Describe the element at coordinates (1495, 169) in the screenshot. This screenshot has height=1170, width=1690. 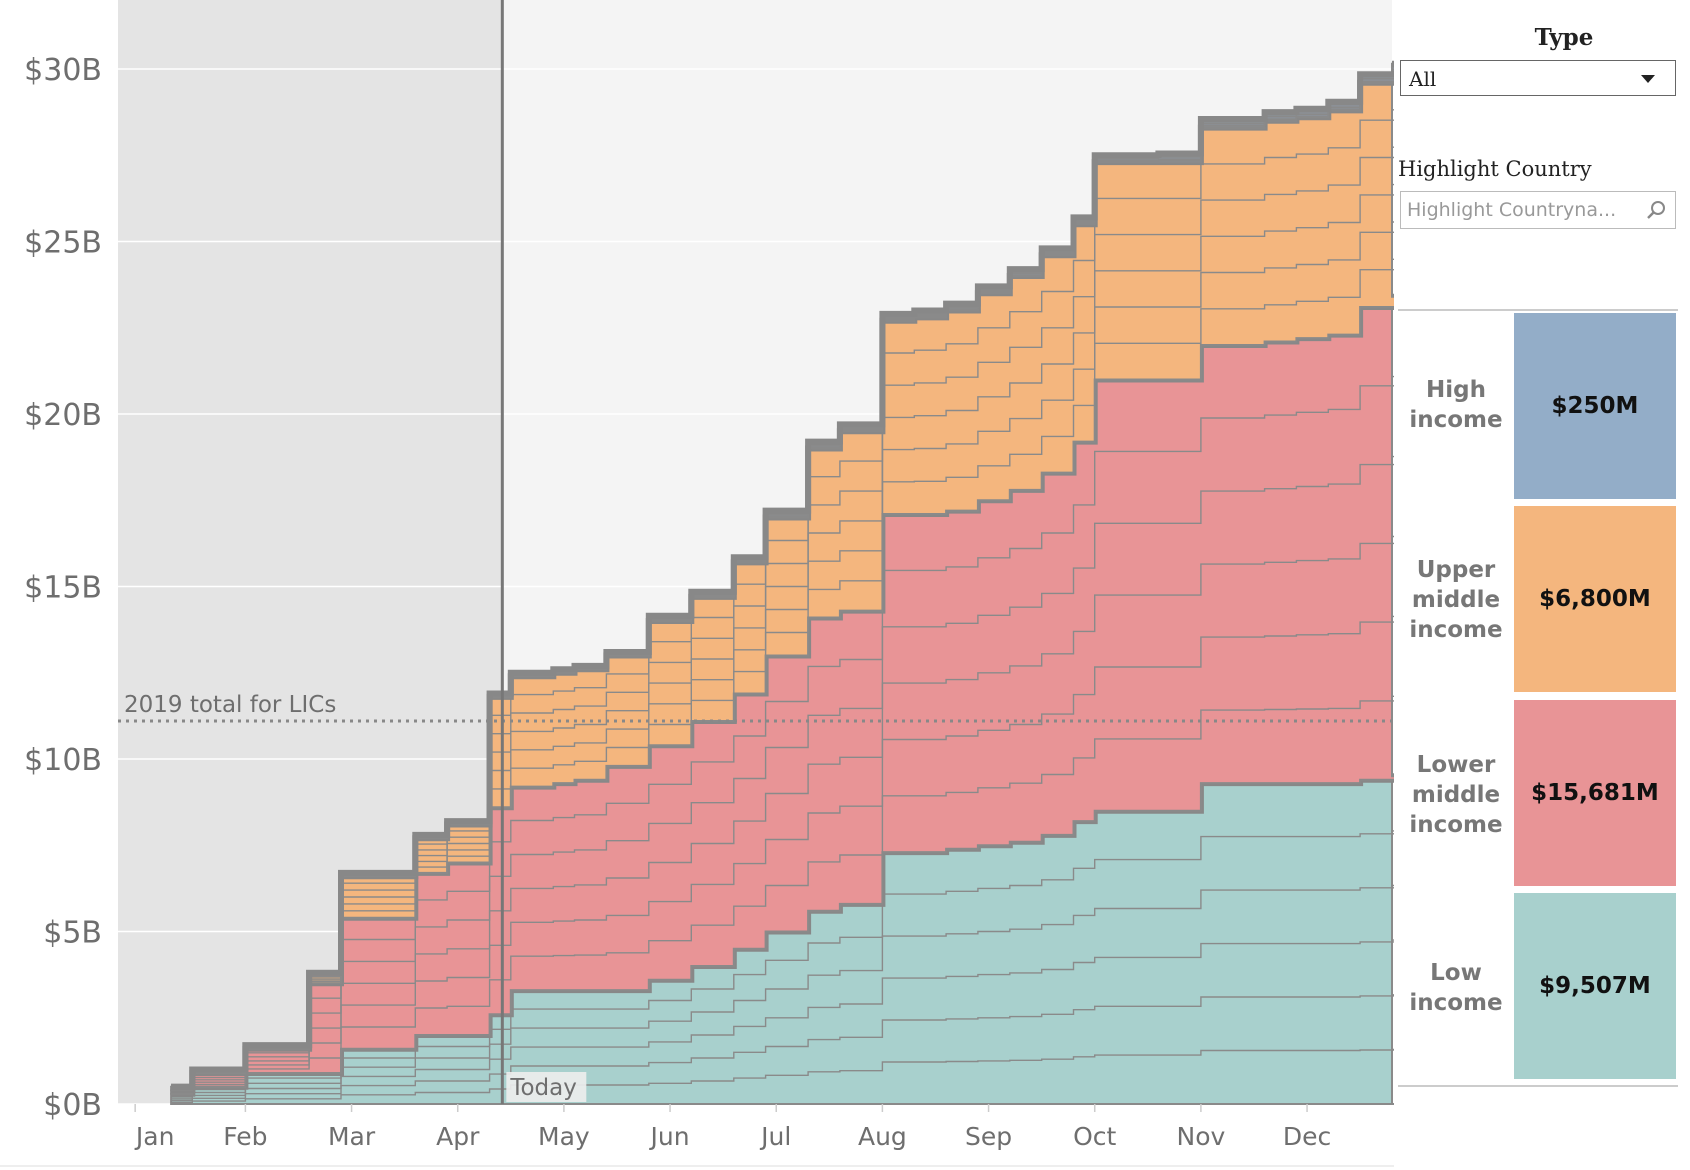
I see `highlight-country-label: Highlight Country` at that location.